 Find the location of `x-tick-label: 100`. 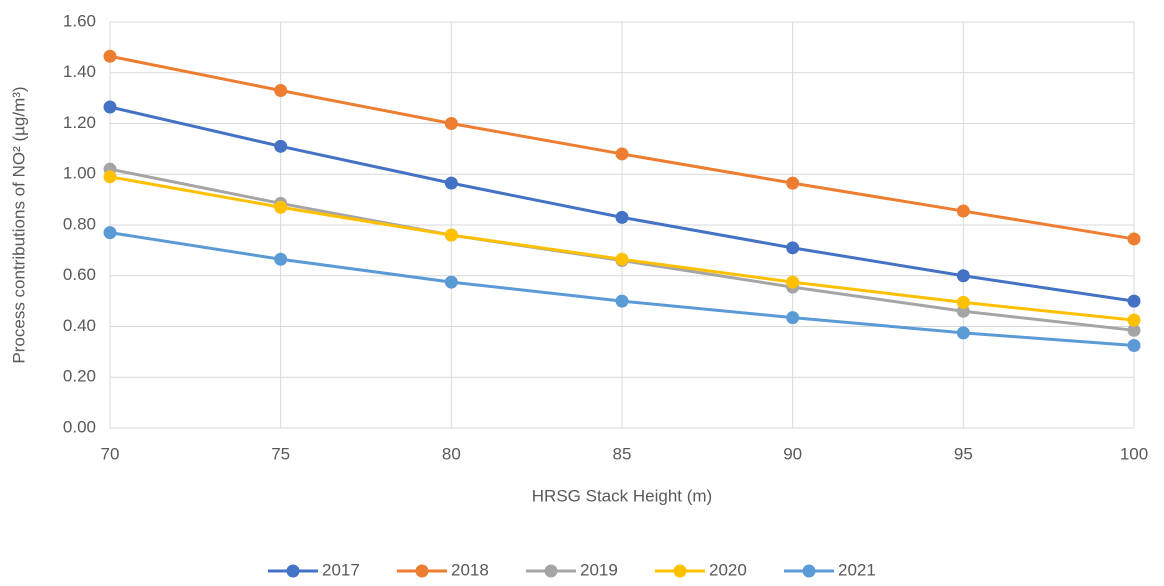

x-tick-label: 100 is located at coordinates (1134, 453).